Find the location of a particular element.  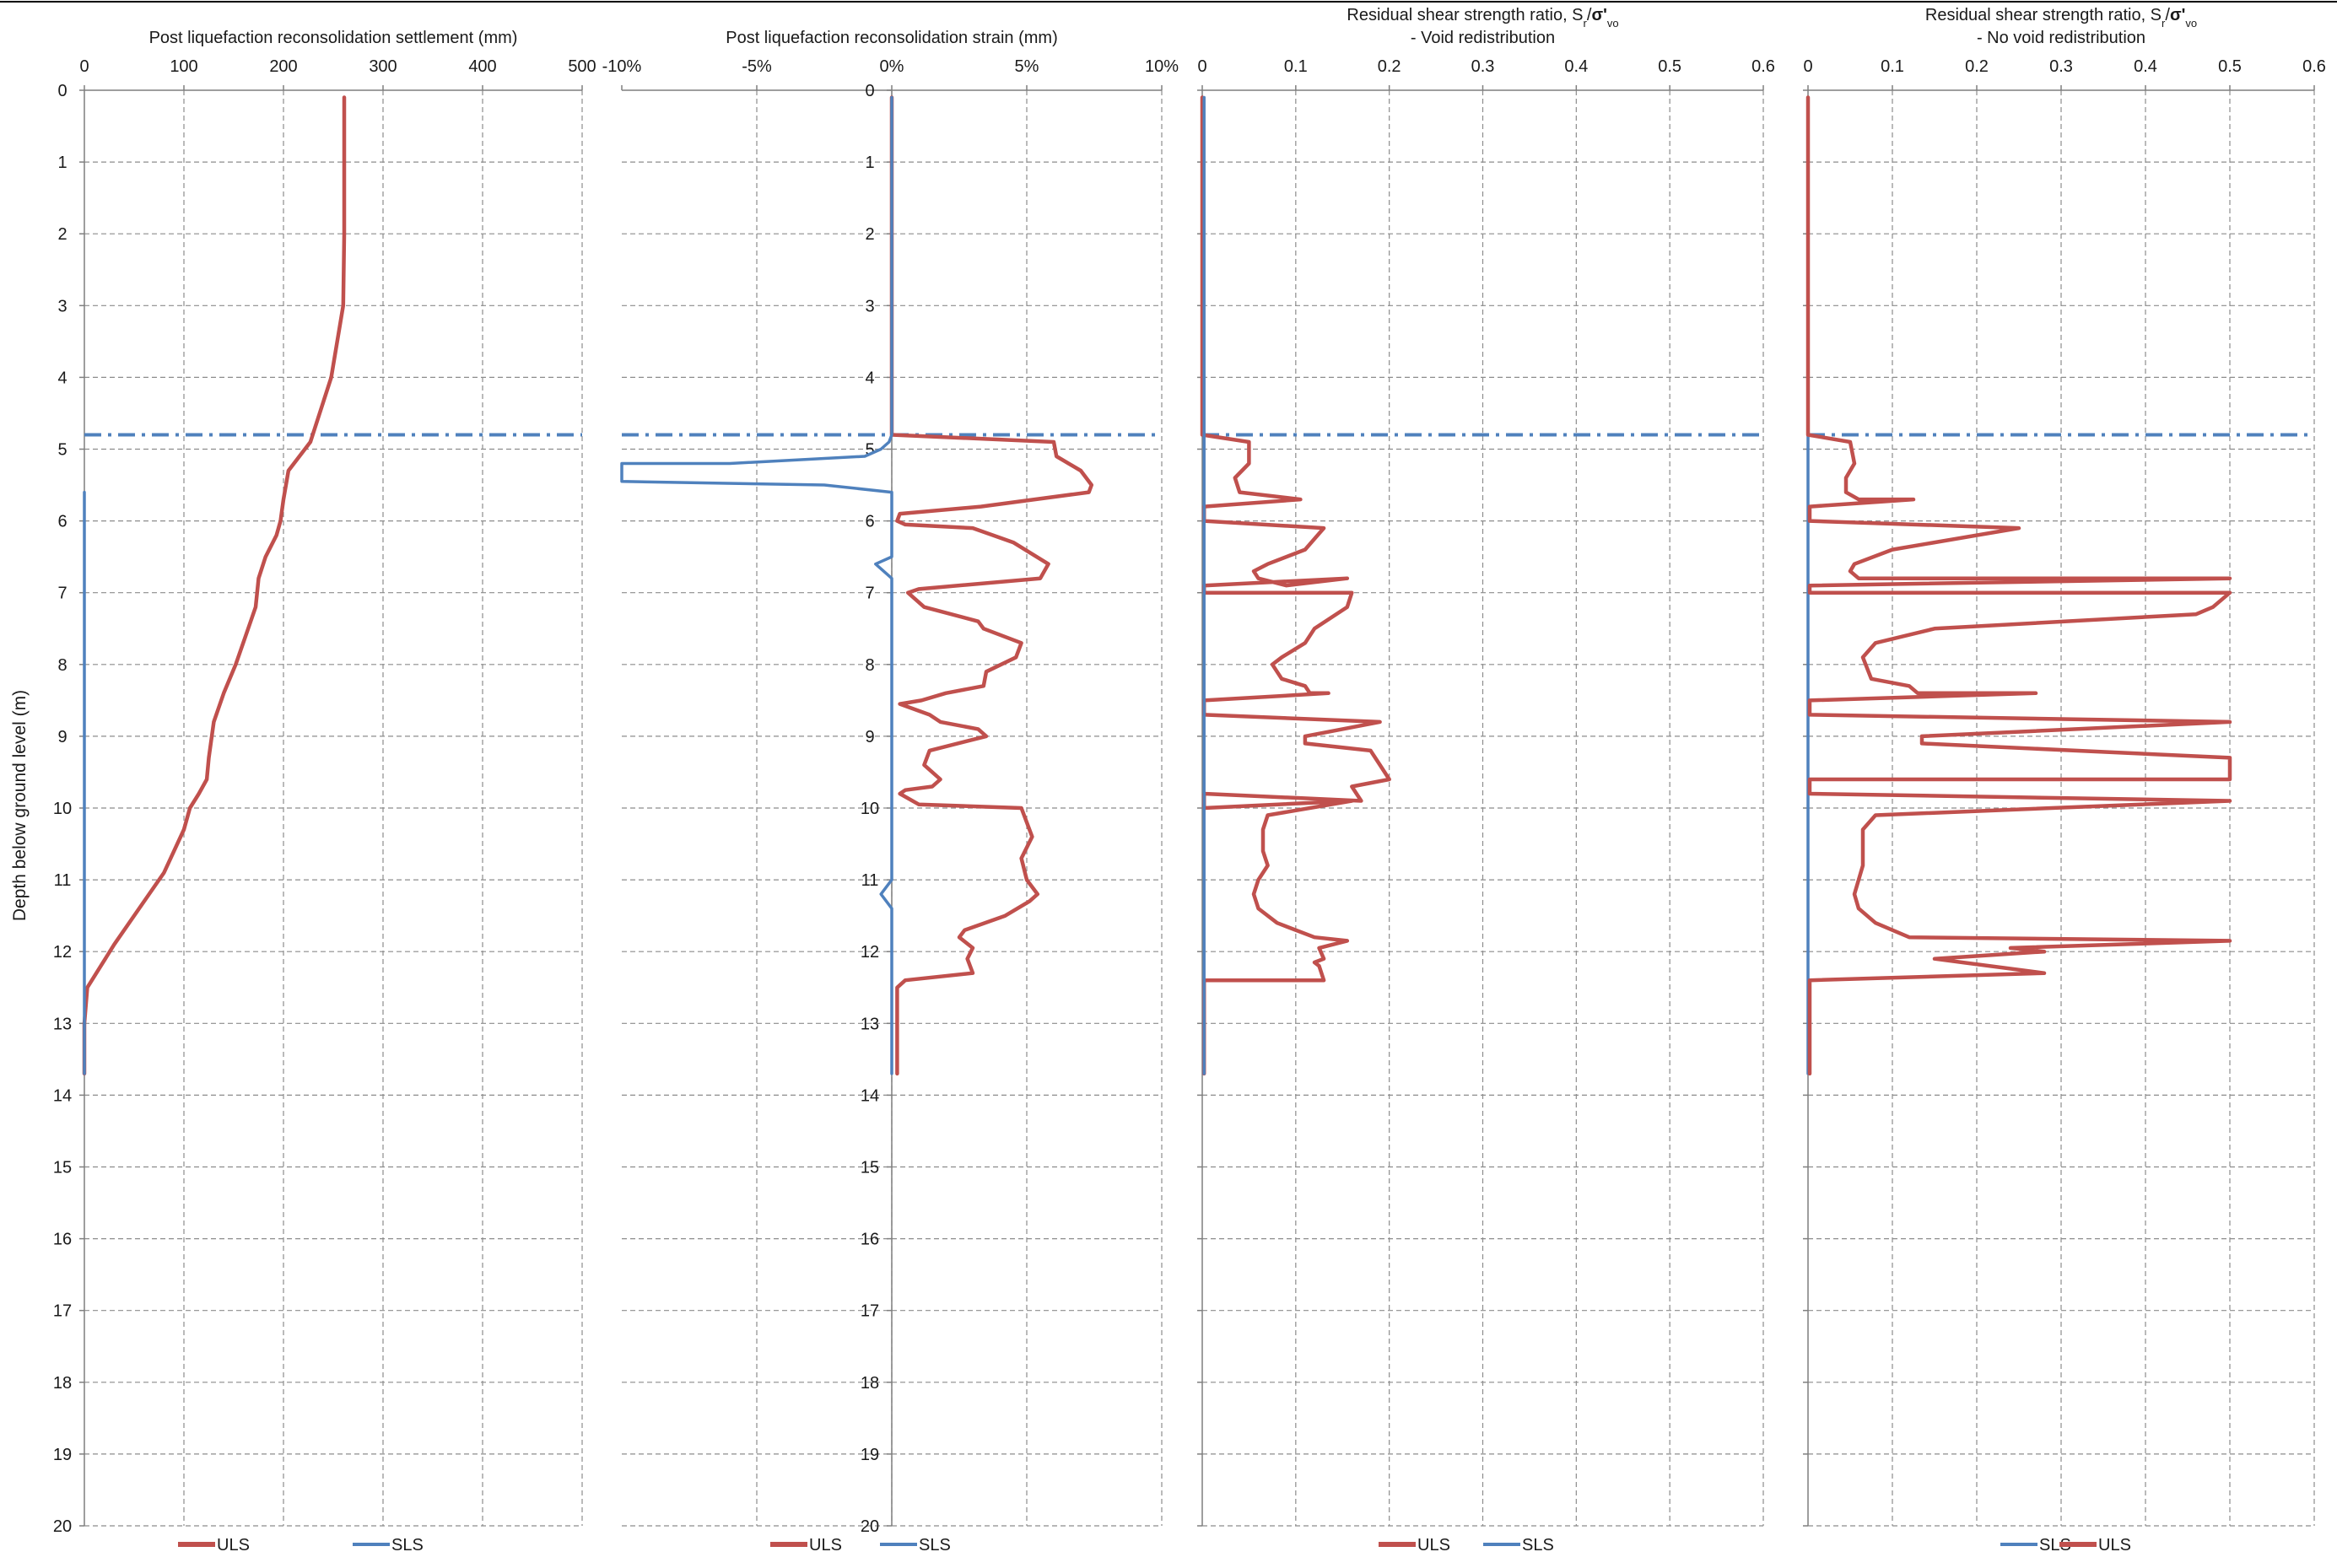

x-tick-label: -10% is located at coordinates (622, 67).